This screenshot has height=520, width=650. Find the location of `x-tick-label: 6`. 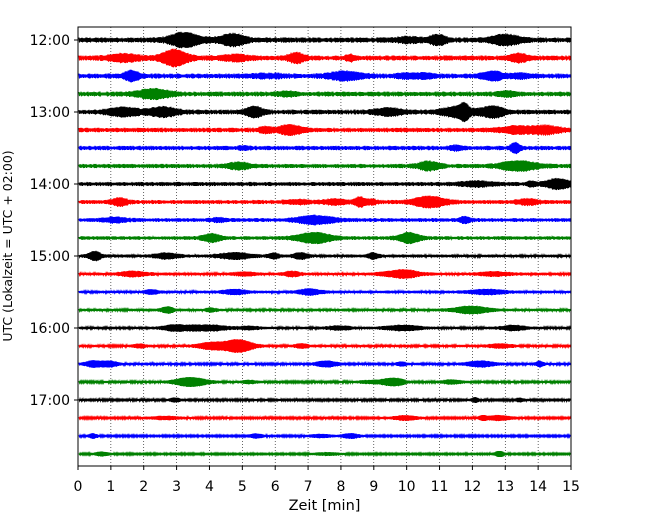

x-tick-label: 6 is located at coordinates (275, 487).